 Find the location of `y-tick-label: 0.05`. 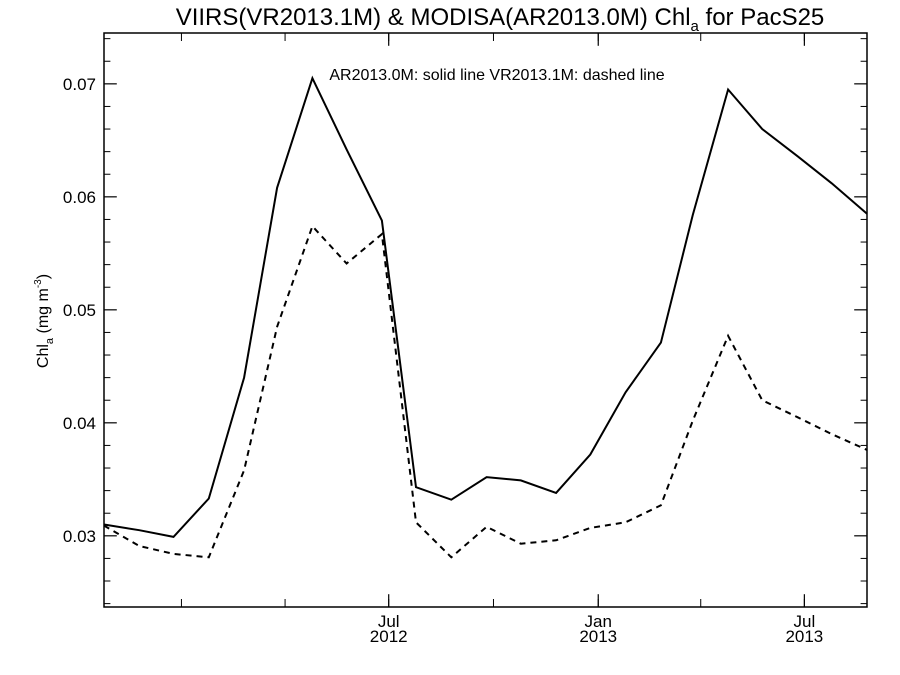

y-tick-label: 0.05 is located at coordinates (79, 310).